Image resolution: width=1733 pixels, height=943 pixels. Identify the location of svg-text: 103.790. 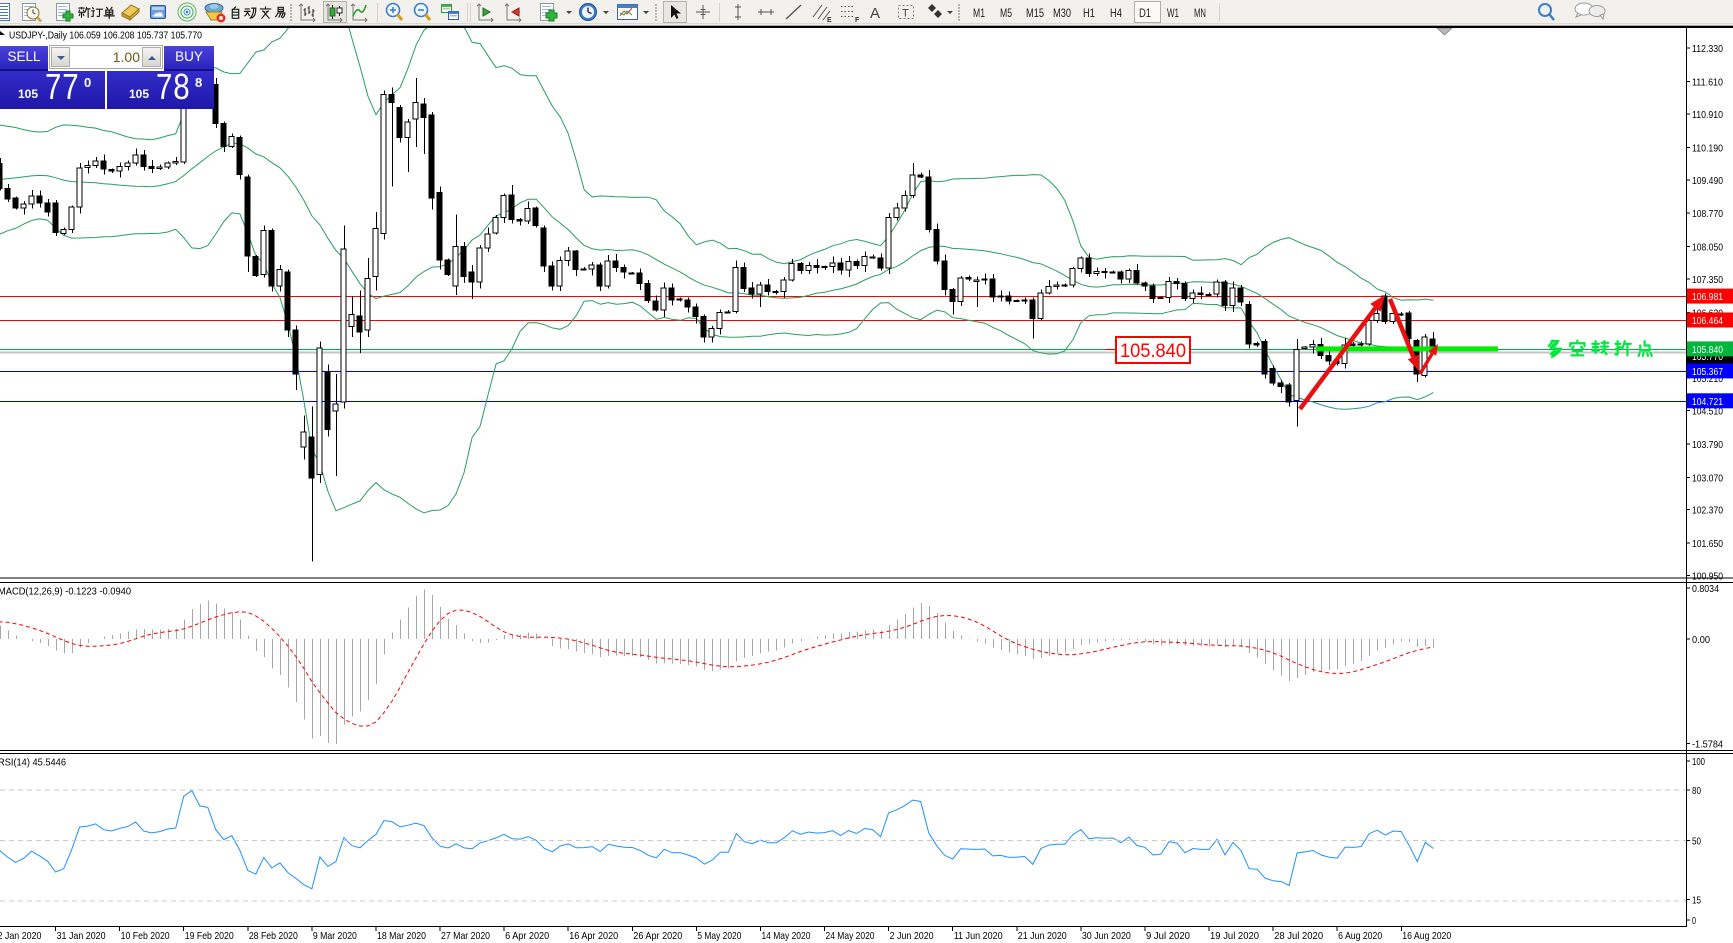
(1707, 445).